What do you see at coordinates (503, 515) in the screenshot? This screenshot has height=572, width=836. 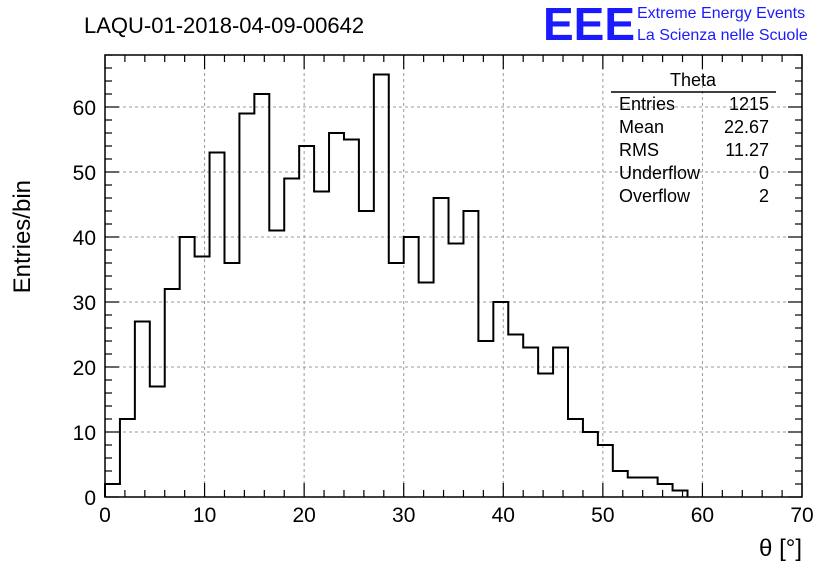 I see `x-tick-label: 40` at bounding box center [503, 515].